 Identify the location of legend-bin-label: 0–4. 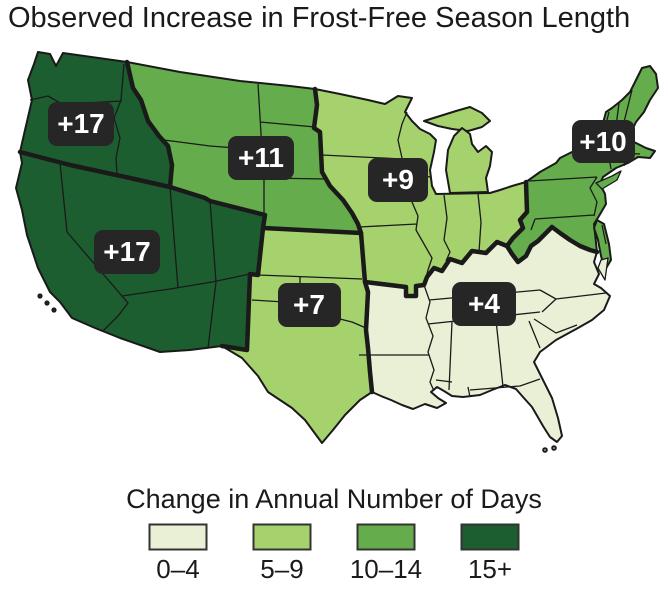
(178, 569).